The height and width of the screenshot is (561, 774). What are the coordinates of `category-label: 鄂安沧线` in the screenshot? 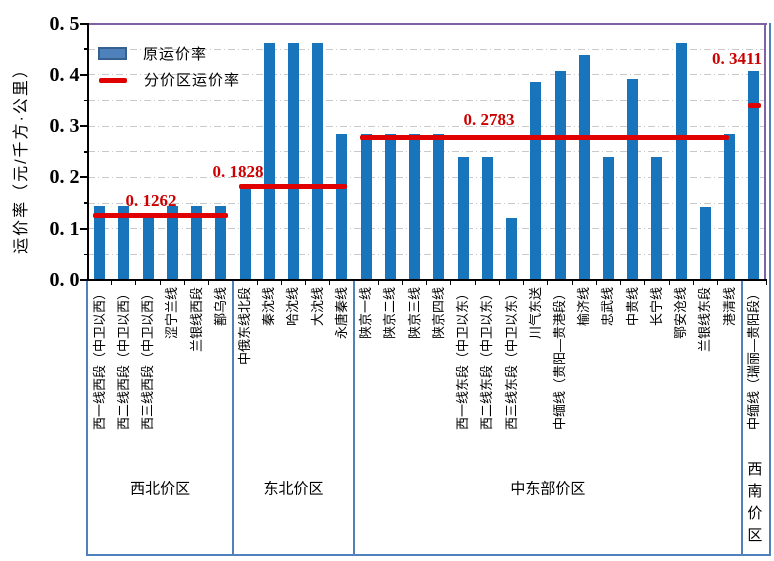 It's located at (681, 313).